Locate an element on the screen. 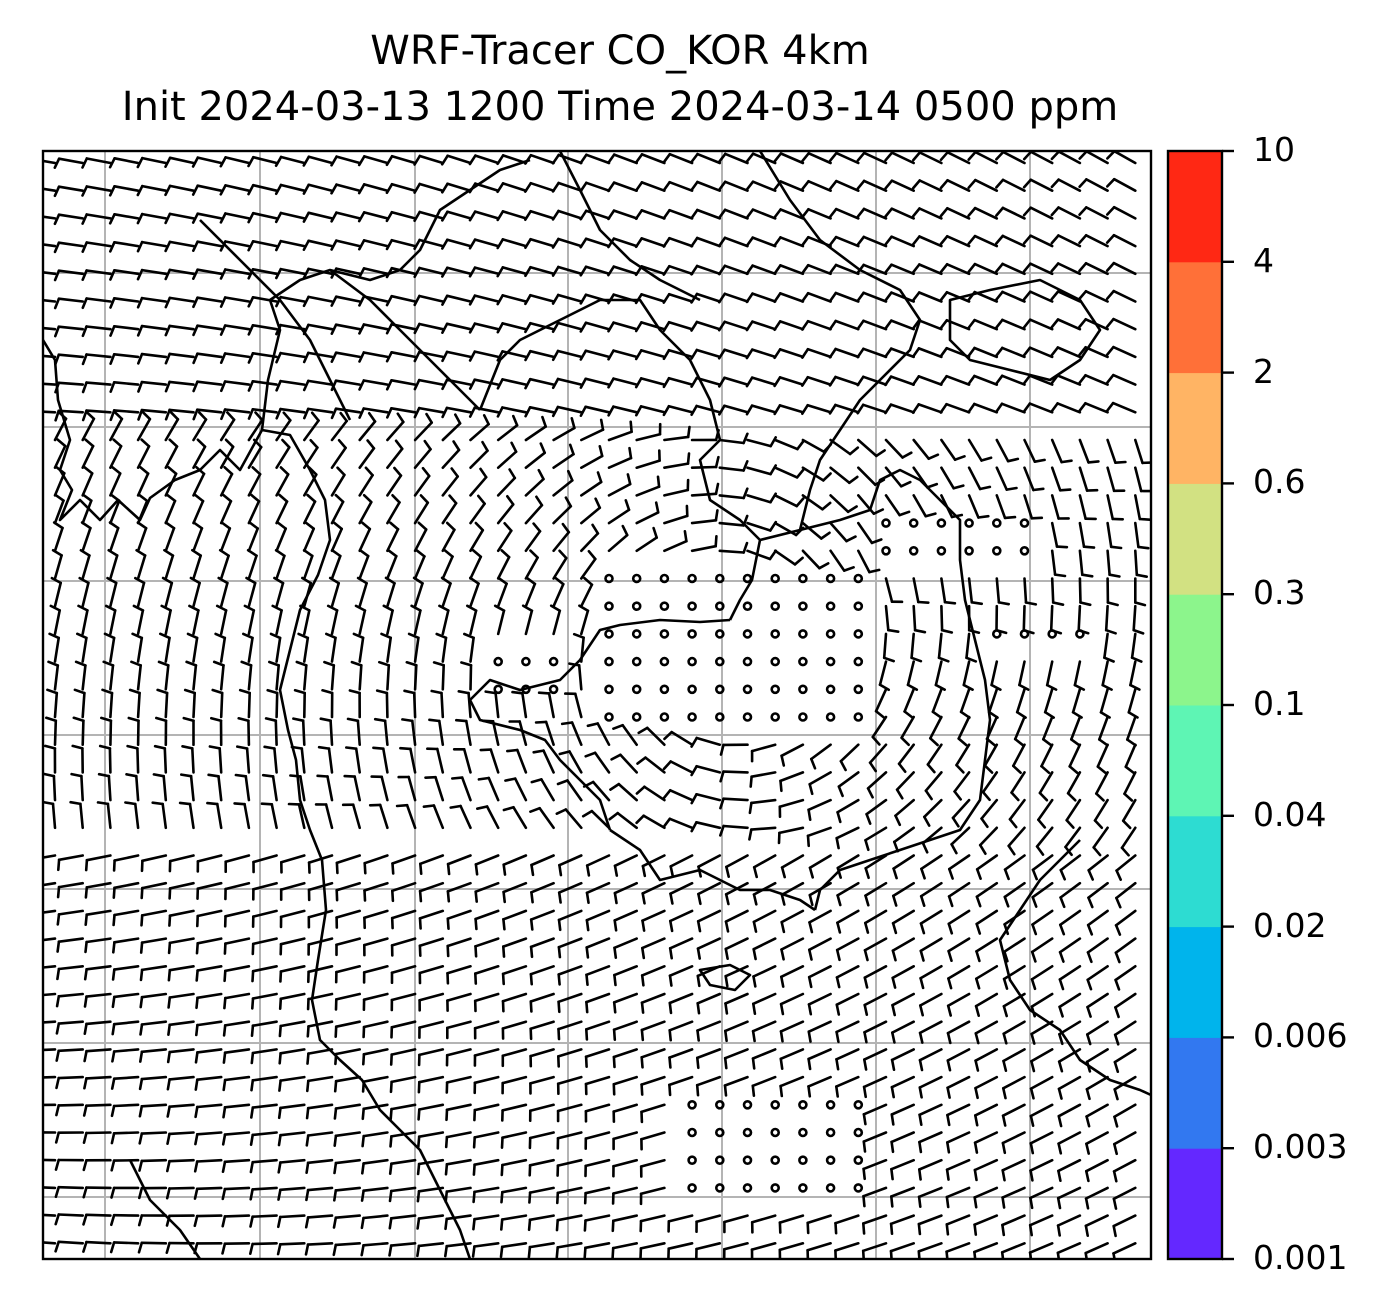 This screenshot has height=1313, width=1400. coastline-yellow-sea-west-korea is located at coordinates (599, 724).